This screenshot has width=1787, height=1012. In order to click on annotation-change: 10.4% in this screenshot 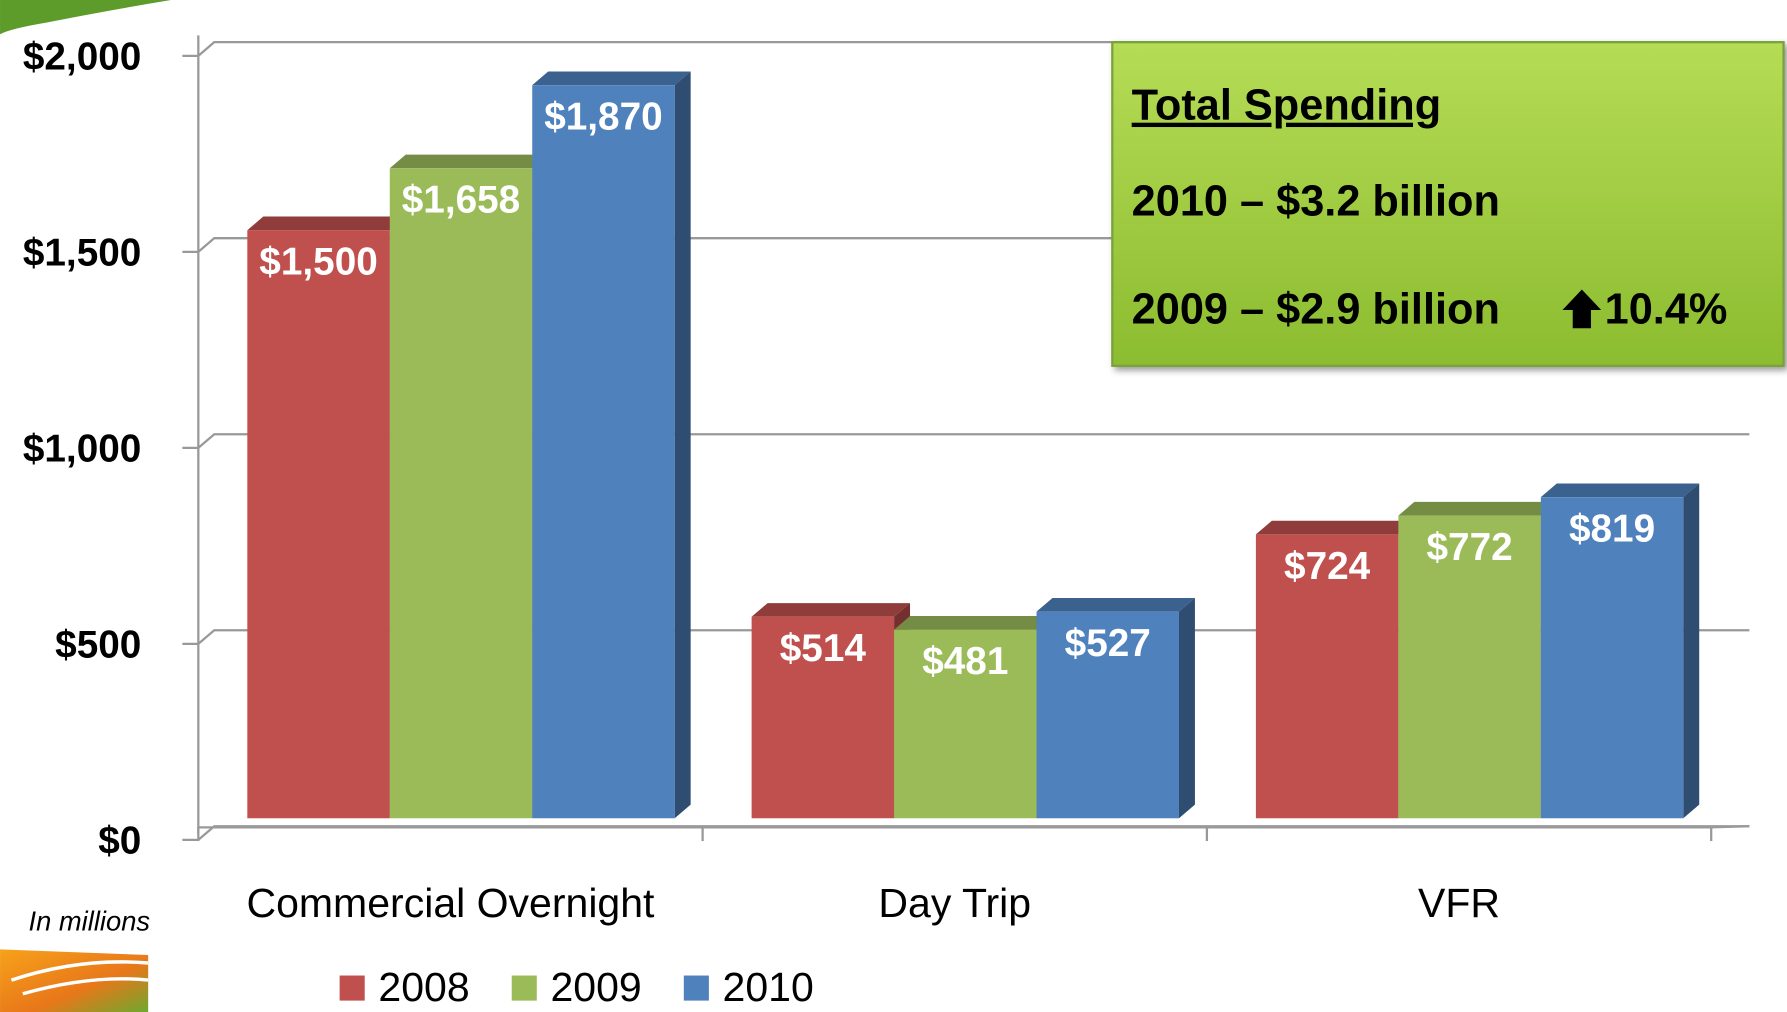, I will do `click(1666, 310)`.